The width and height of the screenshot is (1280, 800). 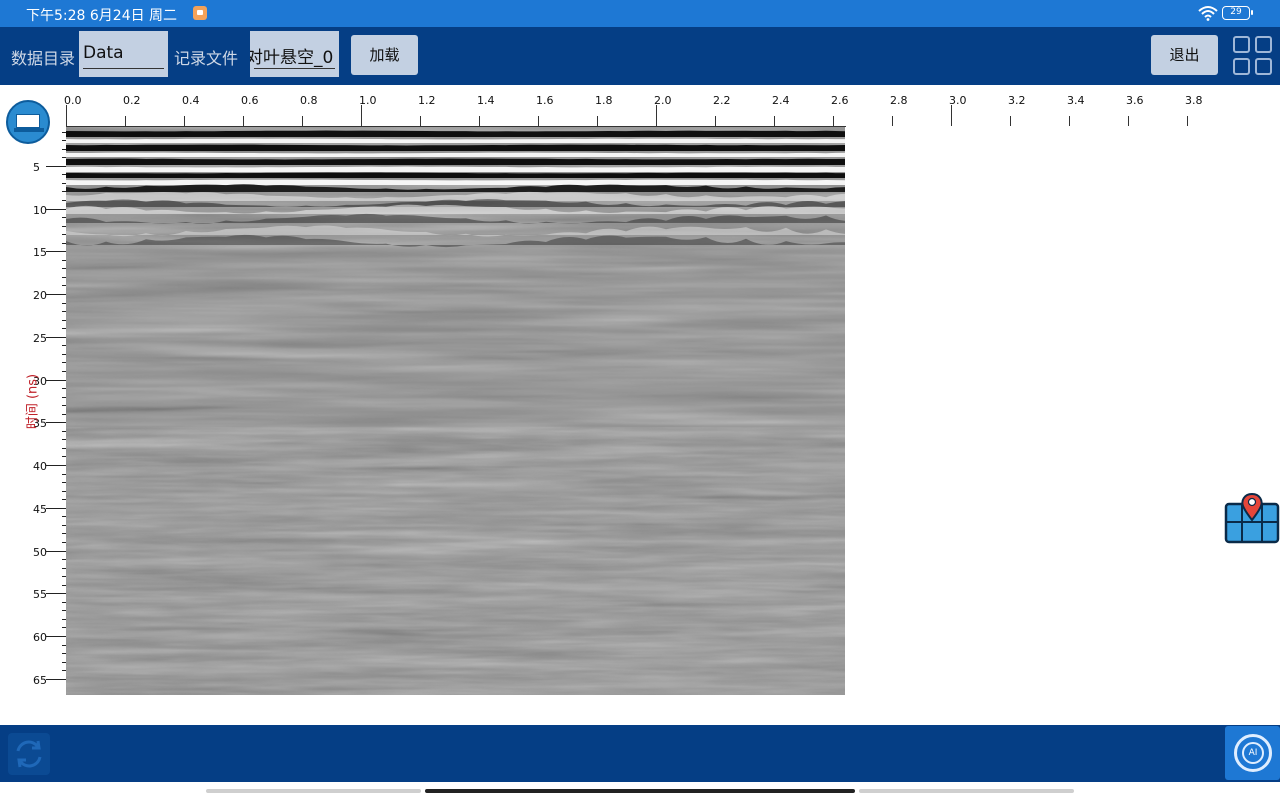 I want to click on x-tick-label: 2.2, so click(x=722, y=100).